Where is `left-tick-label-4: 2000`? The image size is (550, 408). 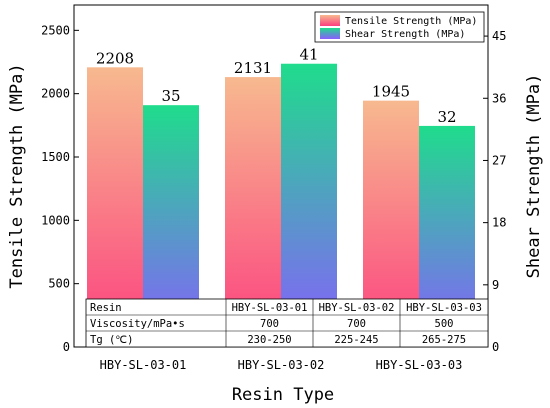
left-tick-label-4: 2000 is located at coordinates (55, 94).